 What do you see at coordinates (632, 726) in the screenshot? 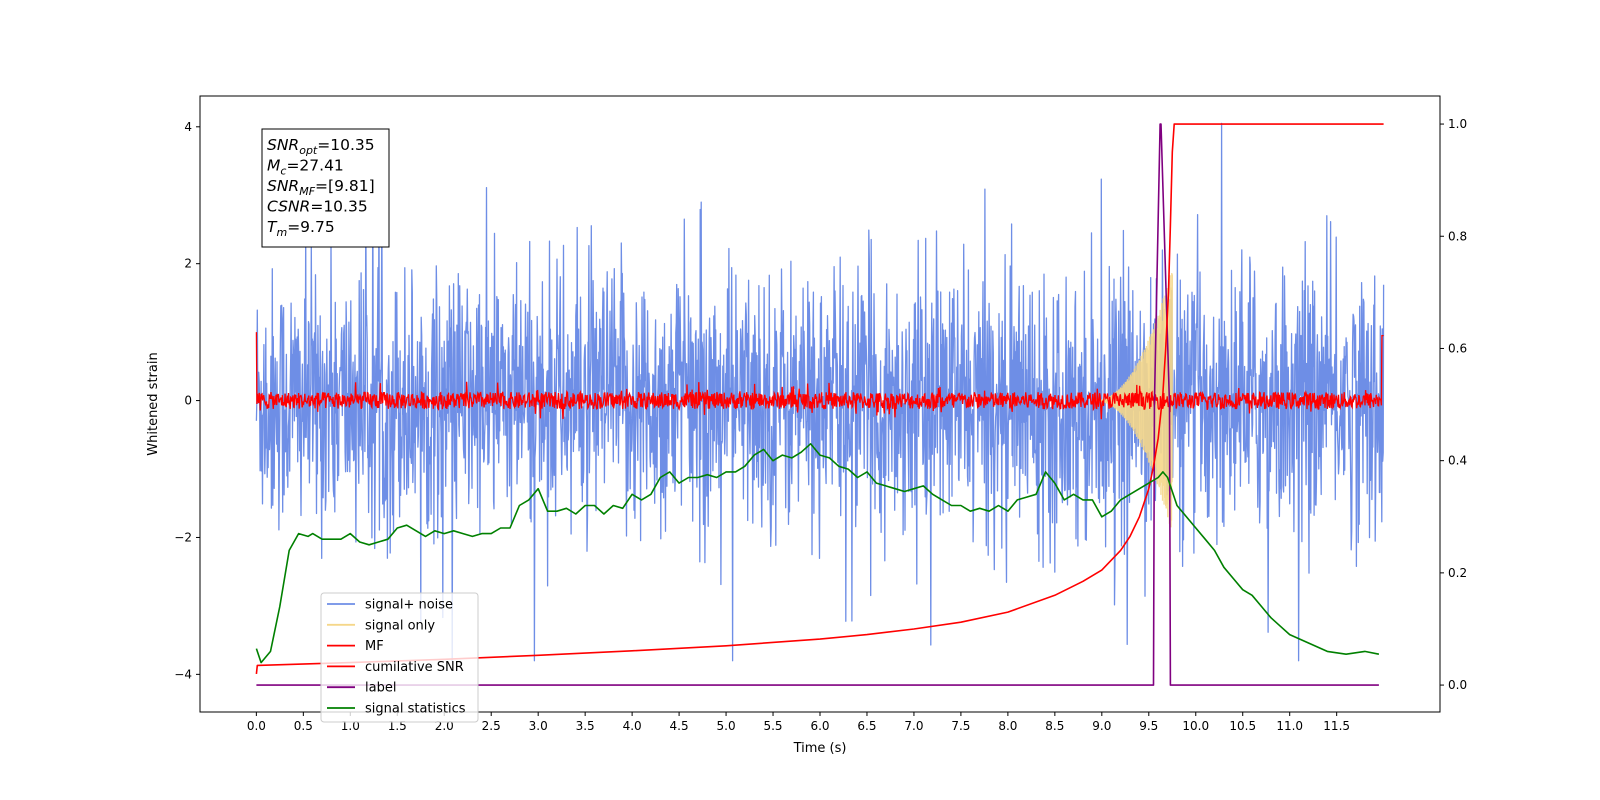
I see `x-tick-label: 4.0` at bounding box center [632, 726].